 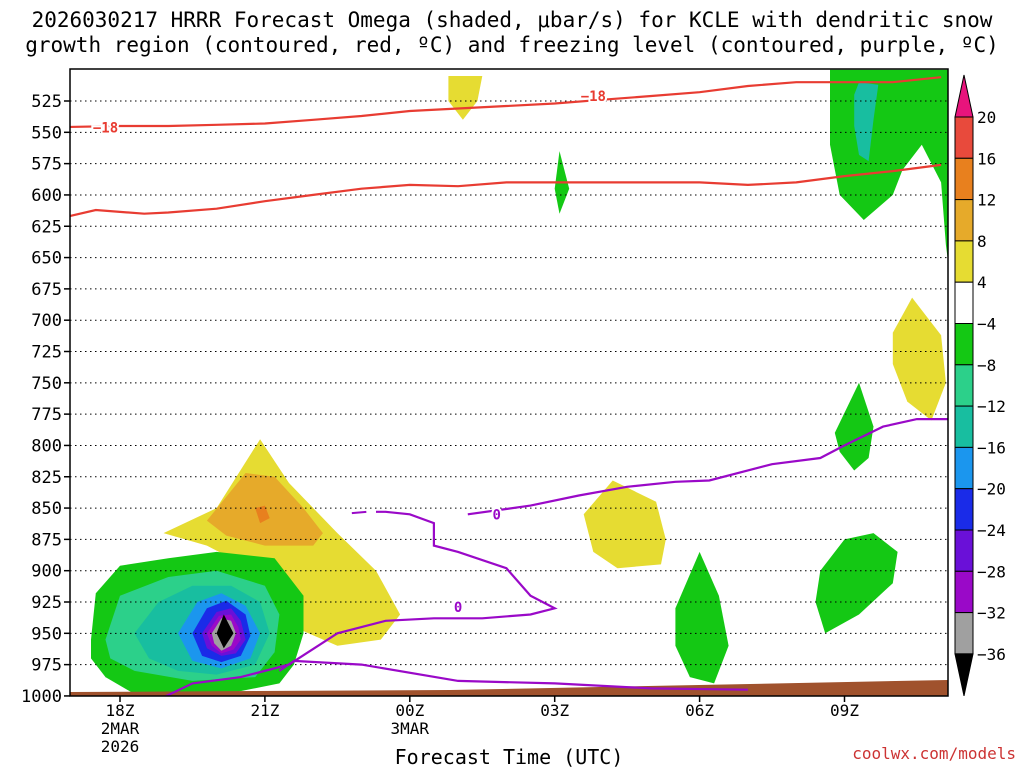 I want to click on credit-link: coolwx.com/models, so click(x=934, y=753).